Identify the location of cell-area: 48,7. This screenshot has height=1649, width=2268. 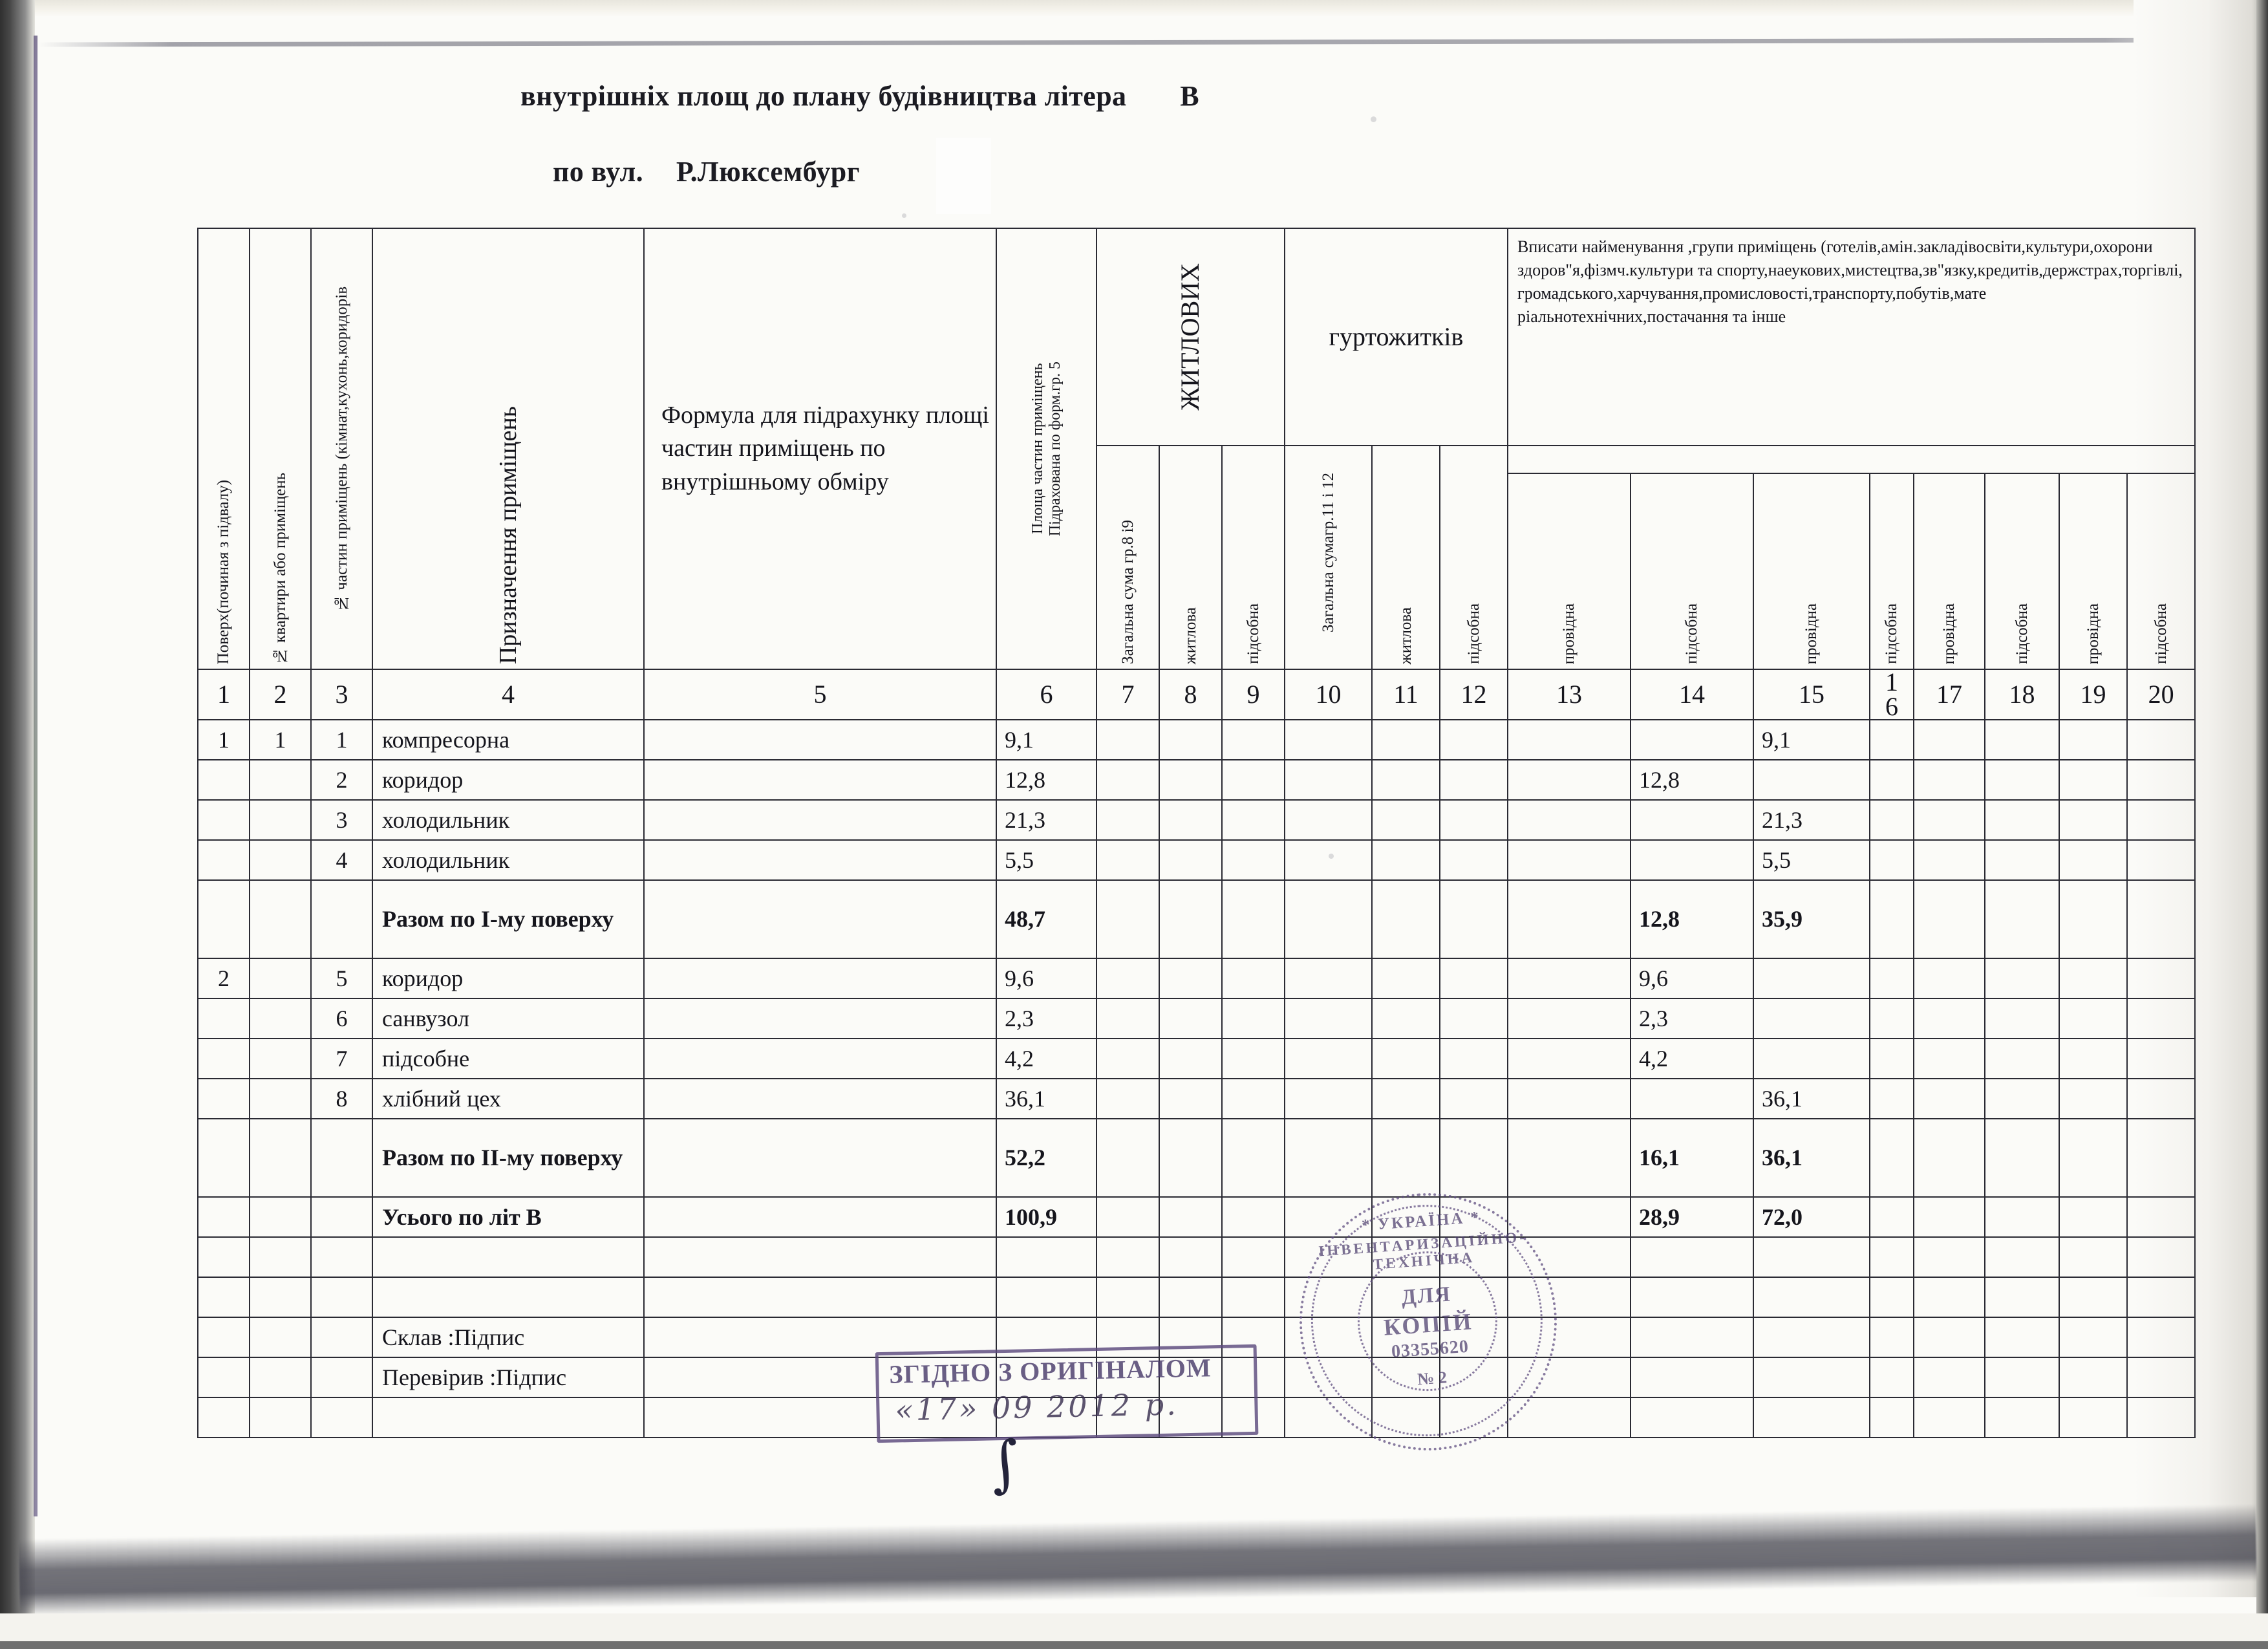
(1046, 919).